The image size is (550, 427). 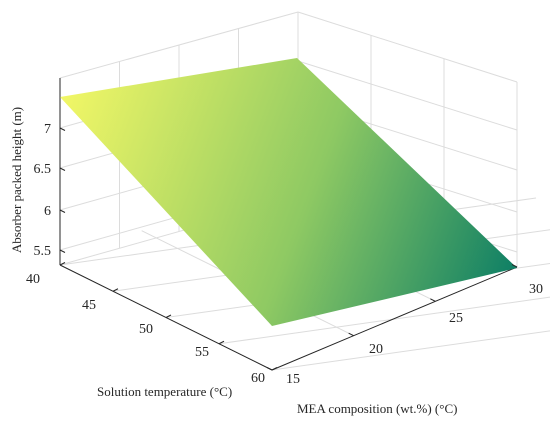 What do you see at coordinates (47, 211) in the screenshot?
I see `z-tick-label: 6` at bounding box center [47, 211].